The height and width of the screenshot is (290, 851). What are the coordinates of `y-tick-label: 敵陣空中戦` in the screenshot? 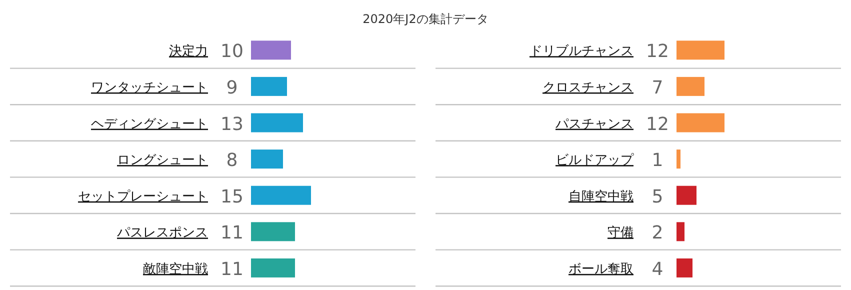 It's located at (175, 269).